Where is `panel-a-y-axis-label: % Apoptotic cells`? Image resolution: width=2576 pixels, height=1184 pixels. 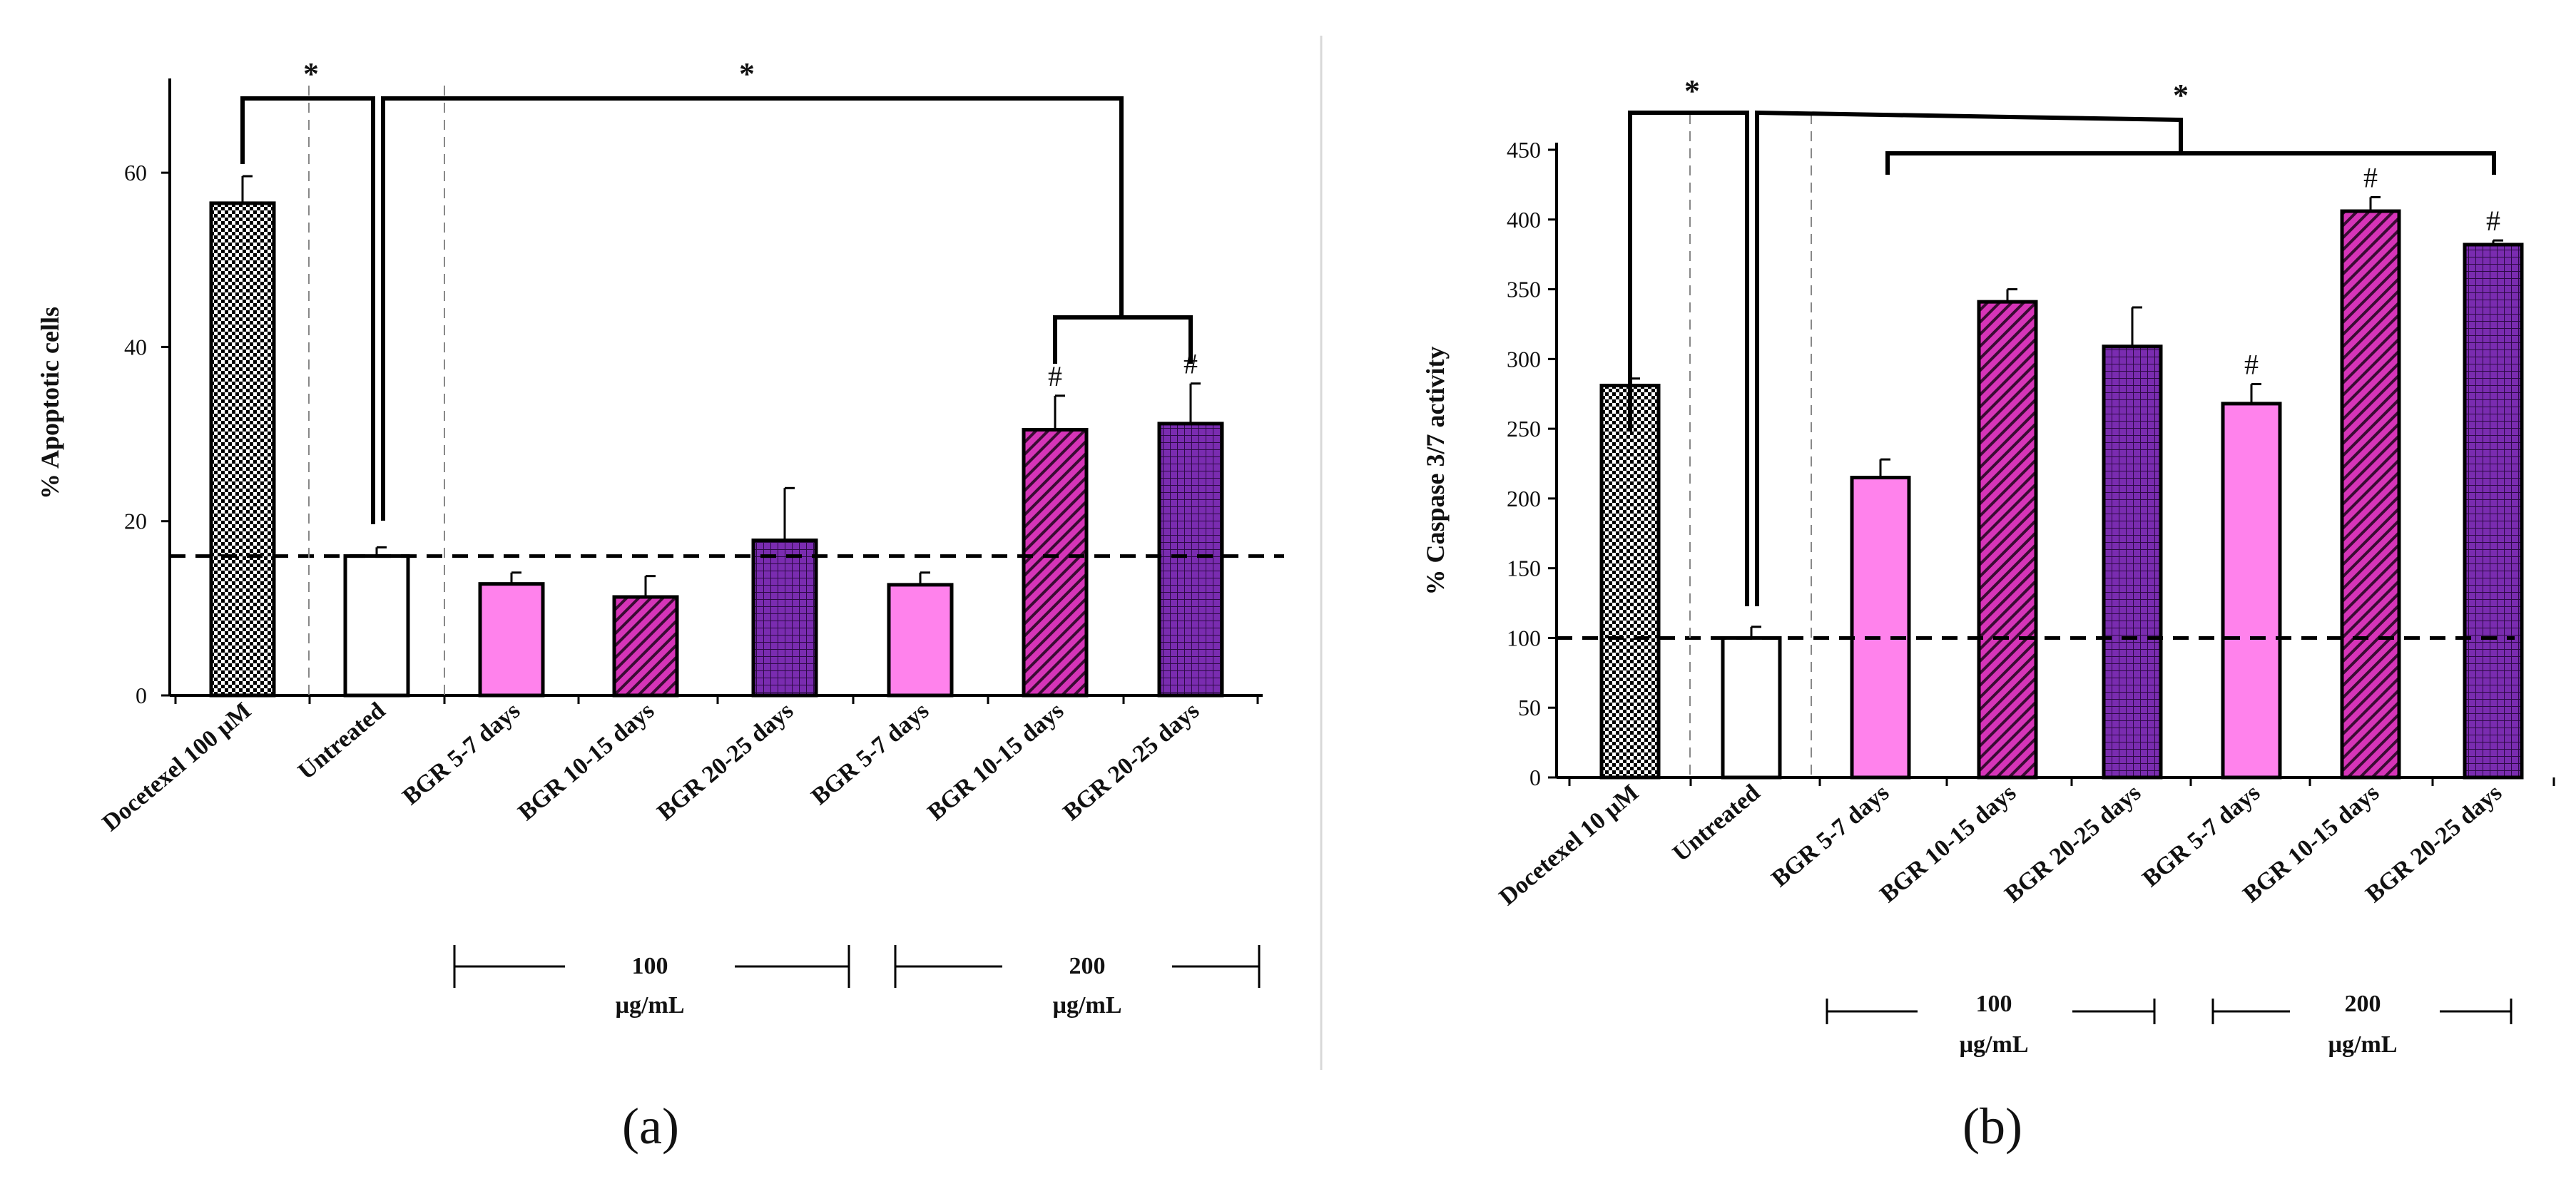 panel-a-y-axis-label: % Apoptotic cells is located at coordinates (50, 403).